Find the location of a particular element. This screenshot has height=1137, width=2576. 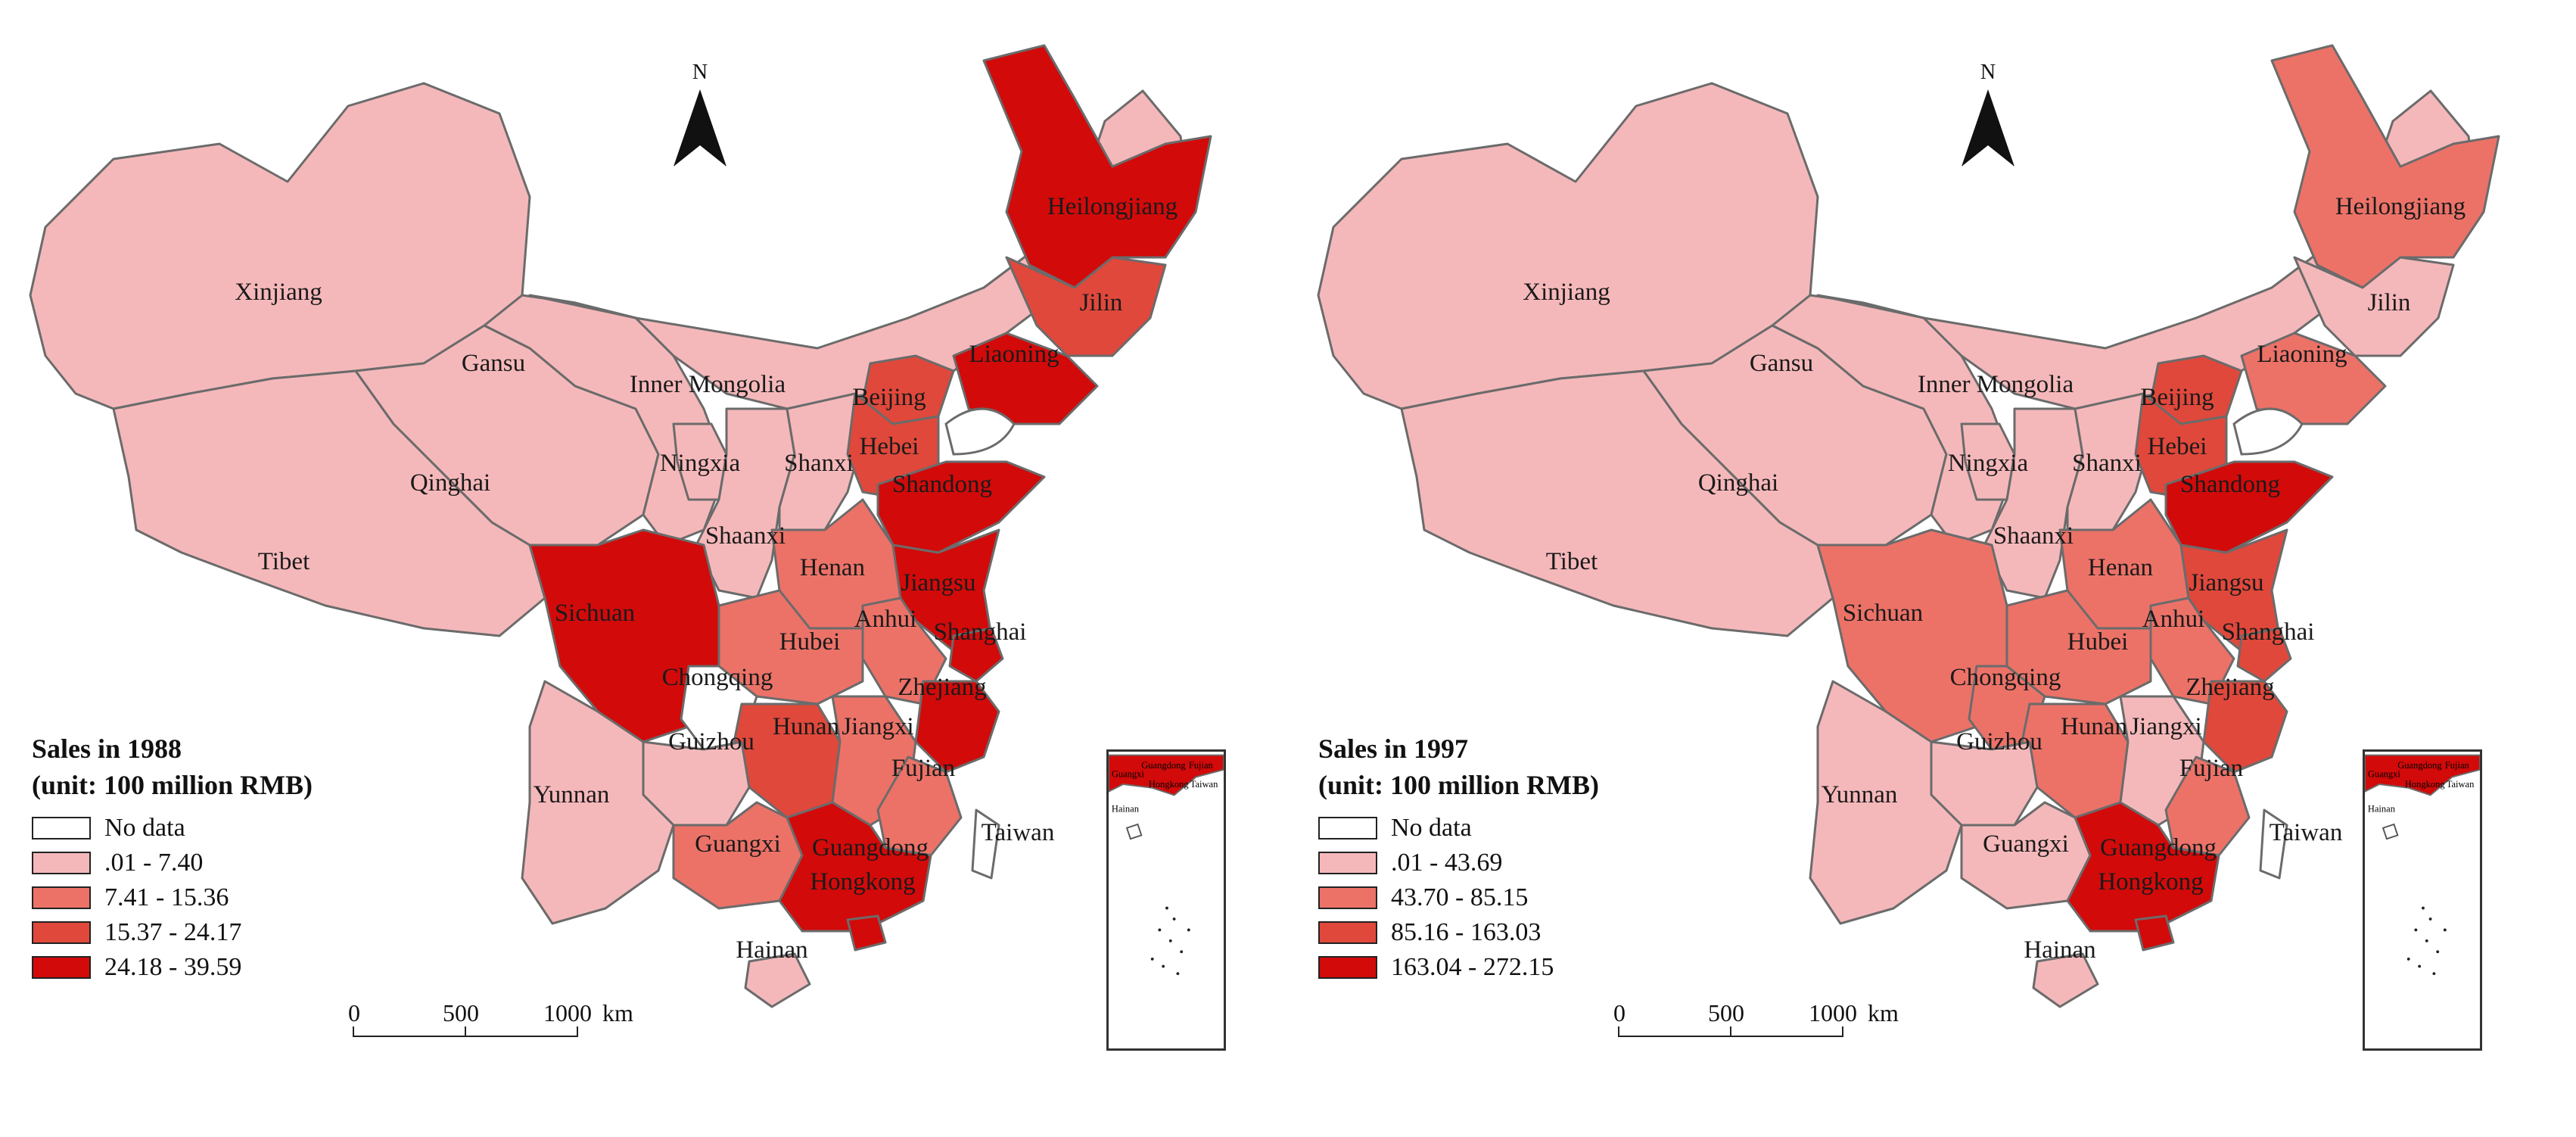

legend-item: 15.37 - 24.17 is located at coordinates (244, 933).